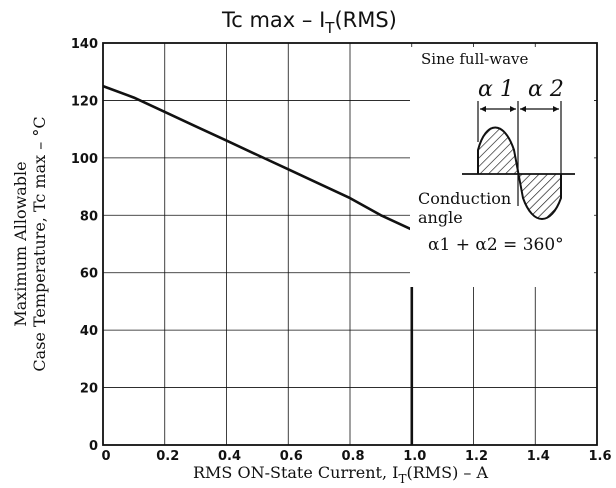 The height and width of the screenshot is (488, 616). What do you see at coordinates (496, 89) in the screenshot?
I see `alpha1-label: α 1` at bounding box center [496, 89].